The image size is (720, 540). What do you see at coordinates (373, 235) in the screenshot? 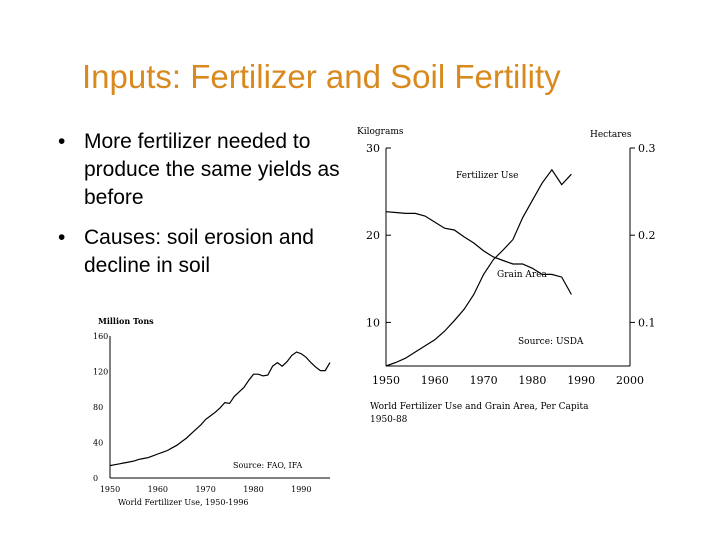
I see `chart2-left-tick-label: 20` at bounding box center [373, 235].